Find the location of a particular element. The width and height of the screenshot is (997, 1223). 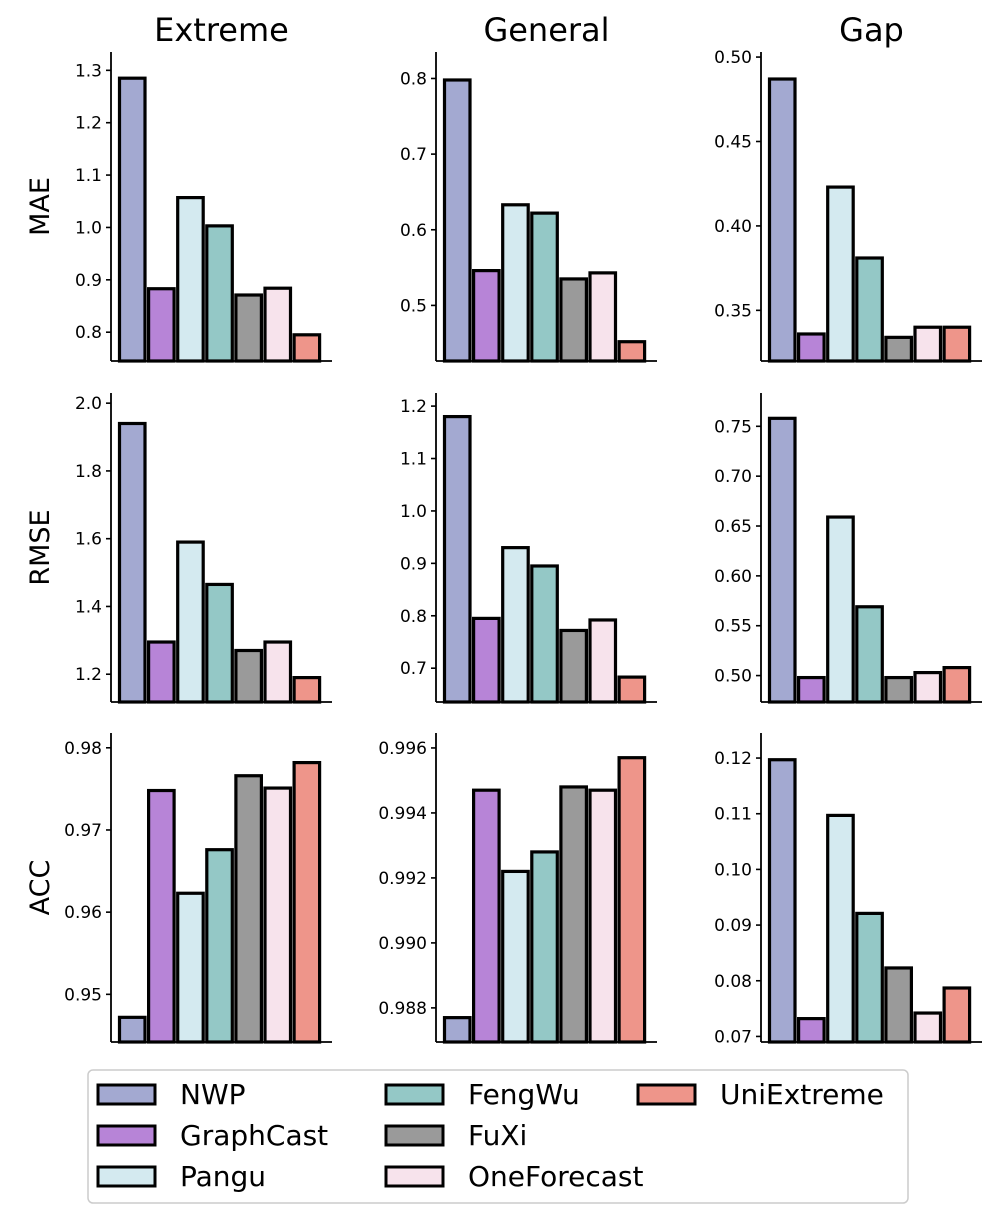

y-tick-label: 0.994 is located at coordinates (402, 814).